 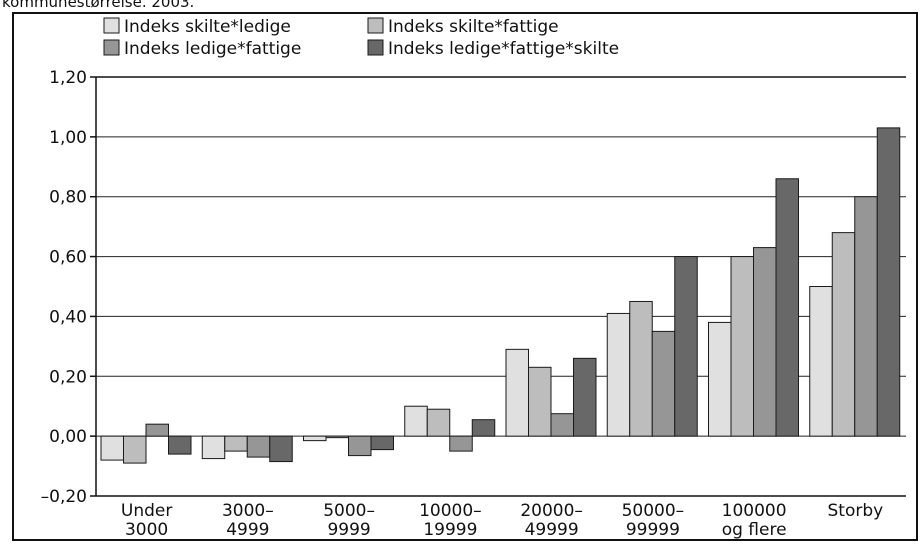 What do you see at coordinates (754, 530) in the screenshot?
I see `x-category-label: og flere` at bounding box center [754, 530].